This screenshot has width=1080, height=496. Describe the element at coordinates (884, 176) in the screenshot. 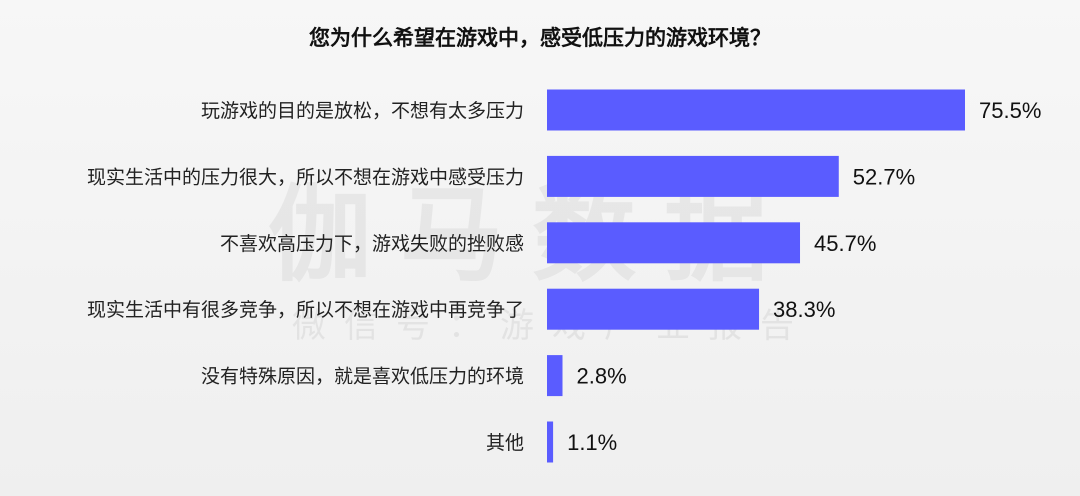

I see `data-label: 52.7%` at that location.